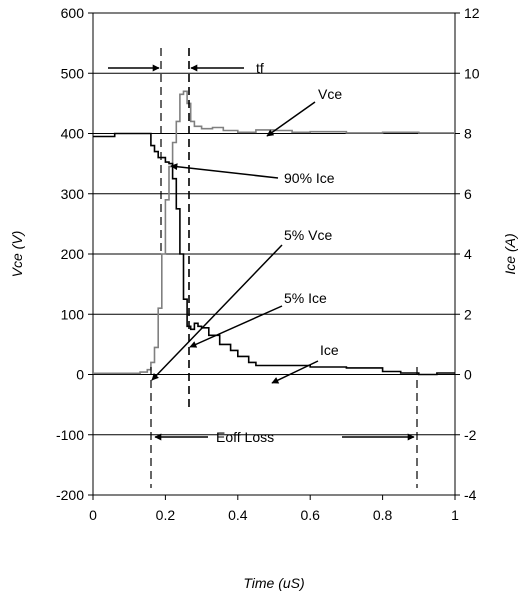 The height and width of the screenshot is (600, 520). I want to click on y-tick-label-right: 4, so click(468, 254).